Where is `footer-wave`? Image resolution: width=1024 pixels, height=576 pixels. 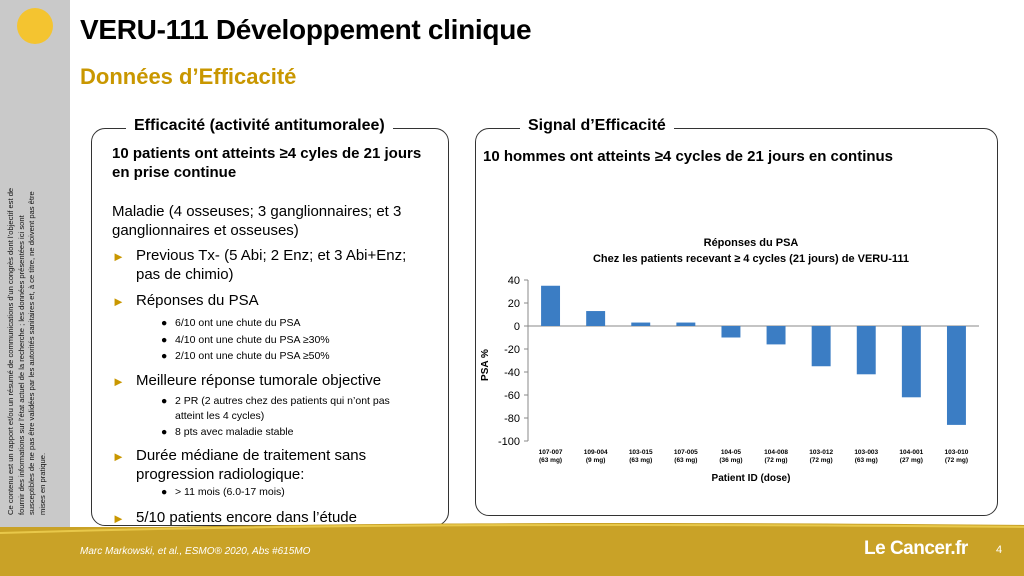
footer-wave is located at coordinates (512, 532).